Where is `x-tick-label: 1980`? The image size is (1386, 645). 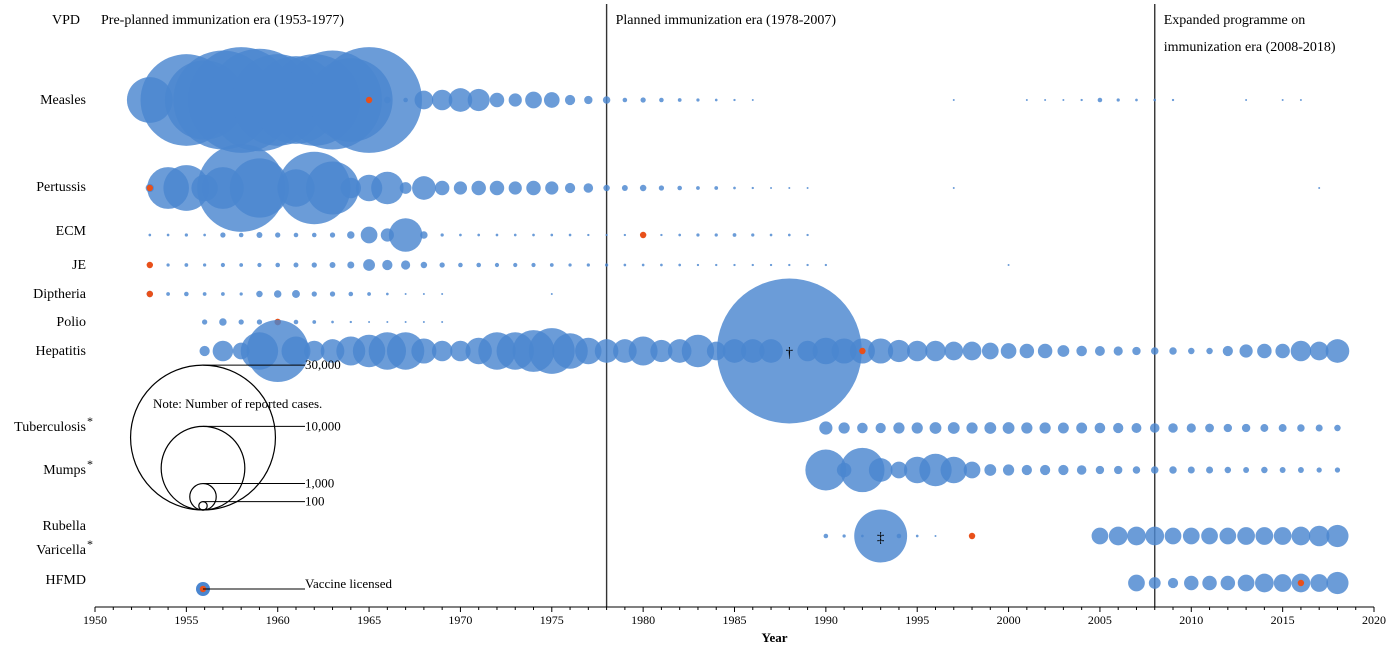
x-tick-label: 1980 is located at coordinates (643, 620).